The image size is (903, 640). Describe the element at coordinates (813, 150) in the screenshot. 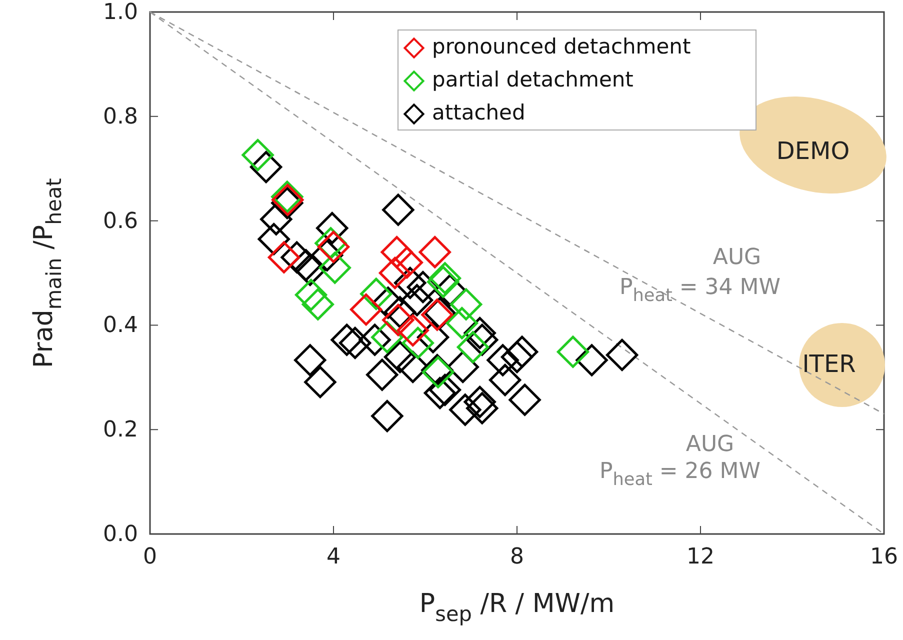

I see `annotation: DEMO` at that location.